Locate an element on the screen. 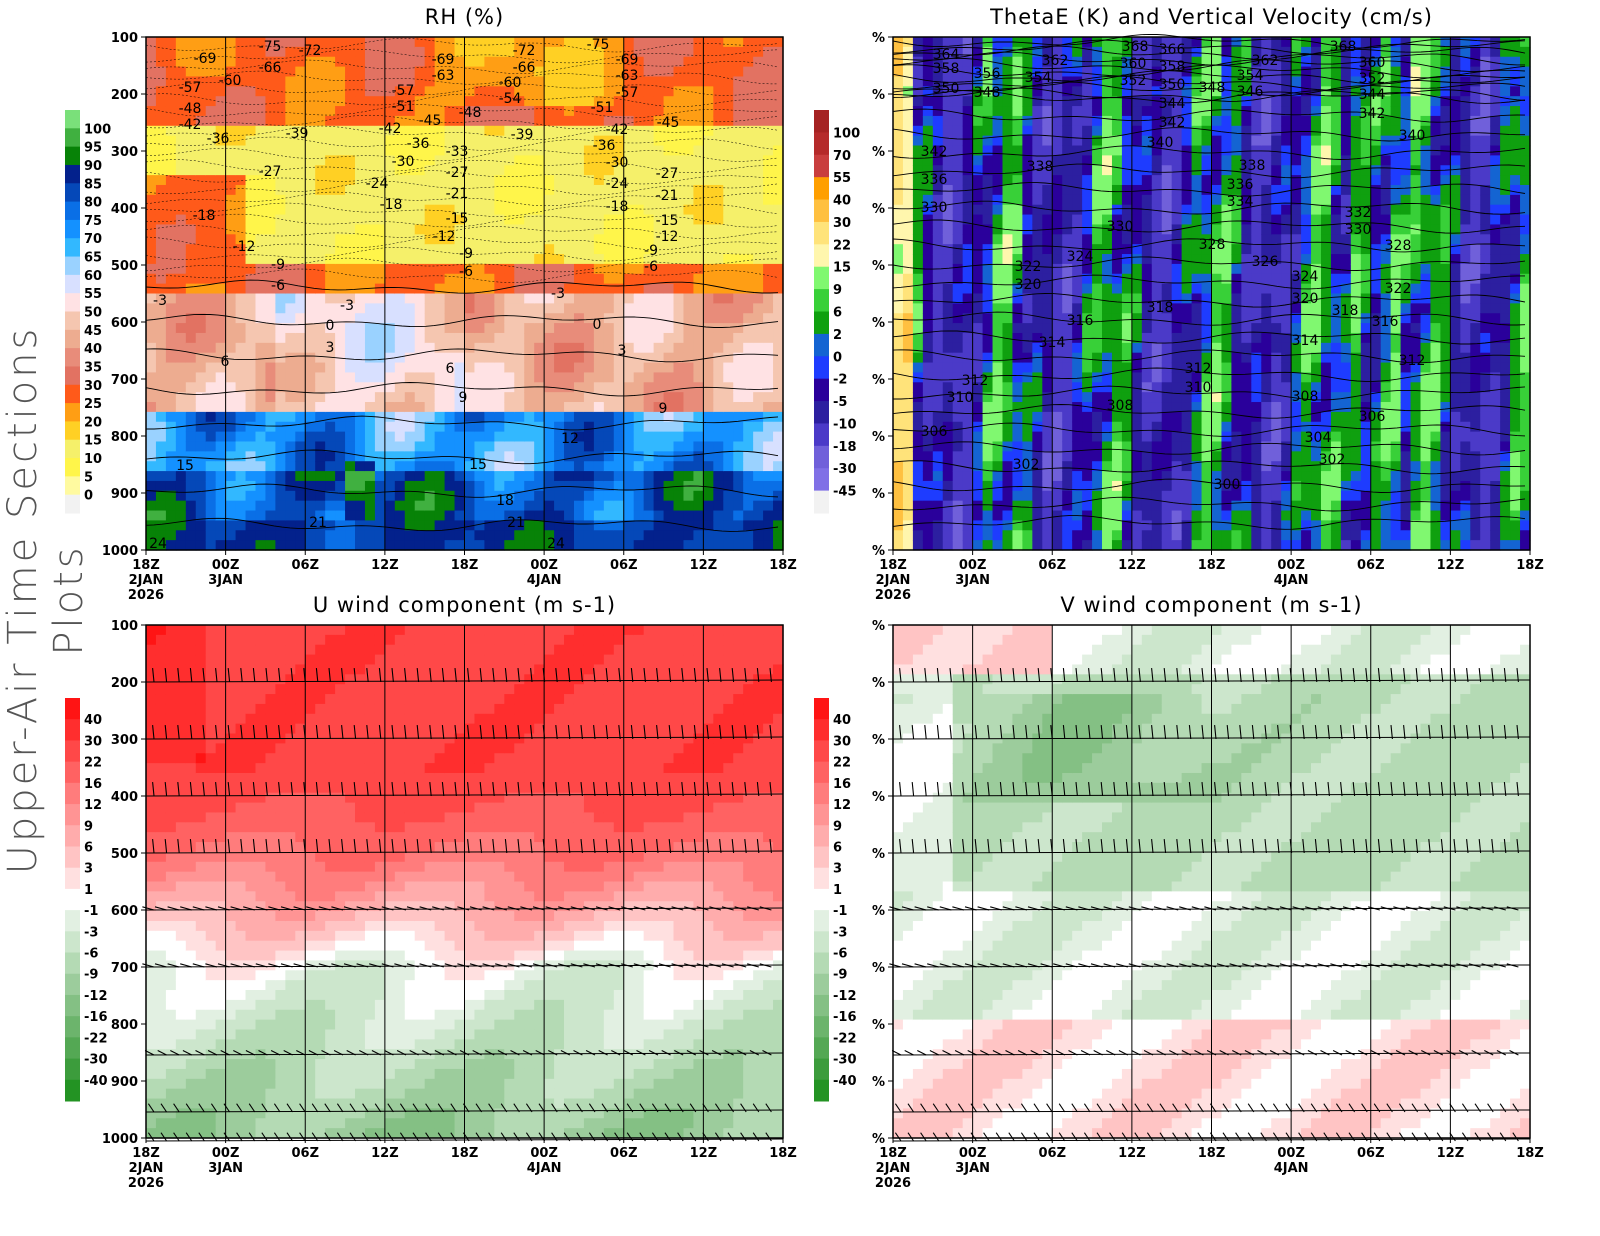 This screenshot has width=1600, height=1236. contour-label: -21 is located at coordinates (667, 196).